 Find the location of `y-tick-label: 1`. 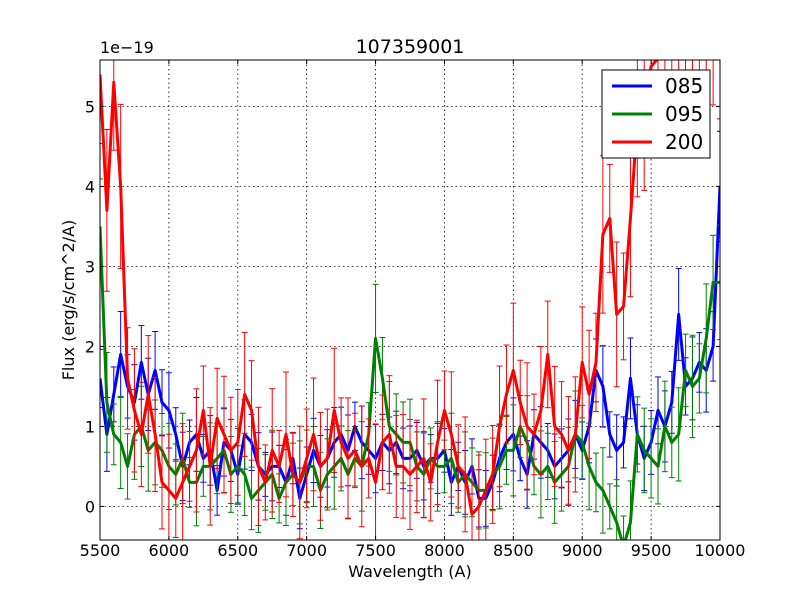

y-tick-label: 1 is located at coordinates (90, 426).